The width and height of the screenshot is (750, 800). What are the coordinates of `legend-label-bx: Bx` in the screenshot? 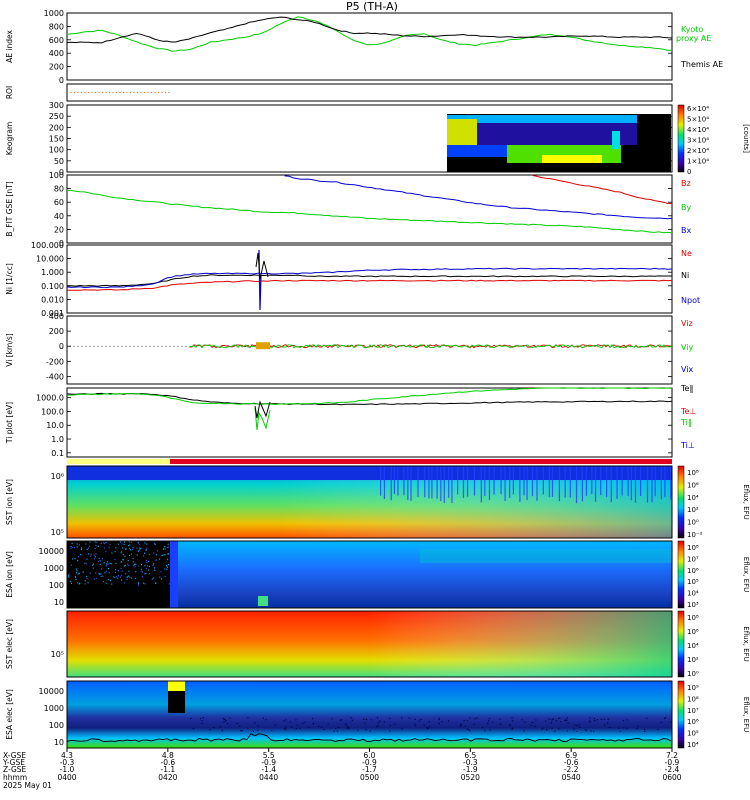 It's located at (686, 230).